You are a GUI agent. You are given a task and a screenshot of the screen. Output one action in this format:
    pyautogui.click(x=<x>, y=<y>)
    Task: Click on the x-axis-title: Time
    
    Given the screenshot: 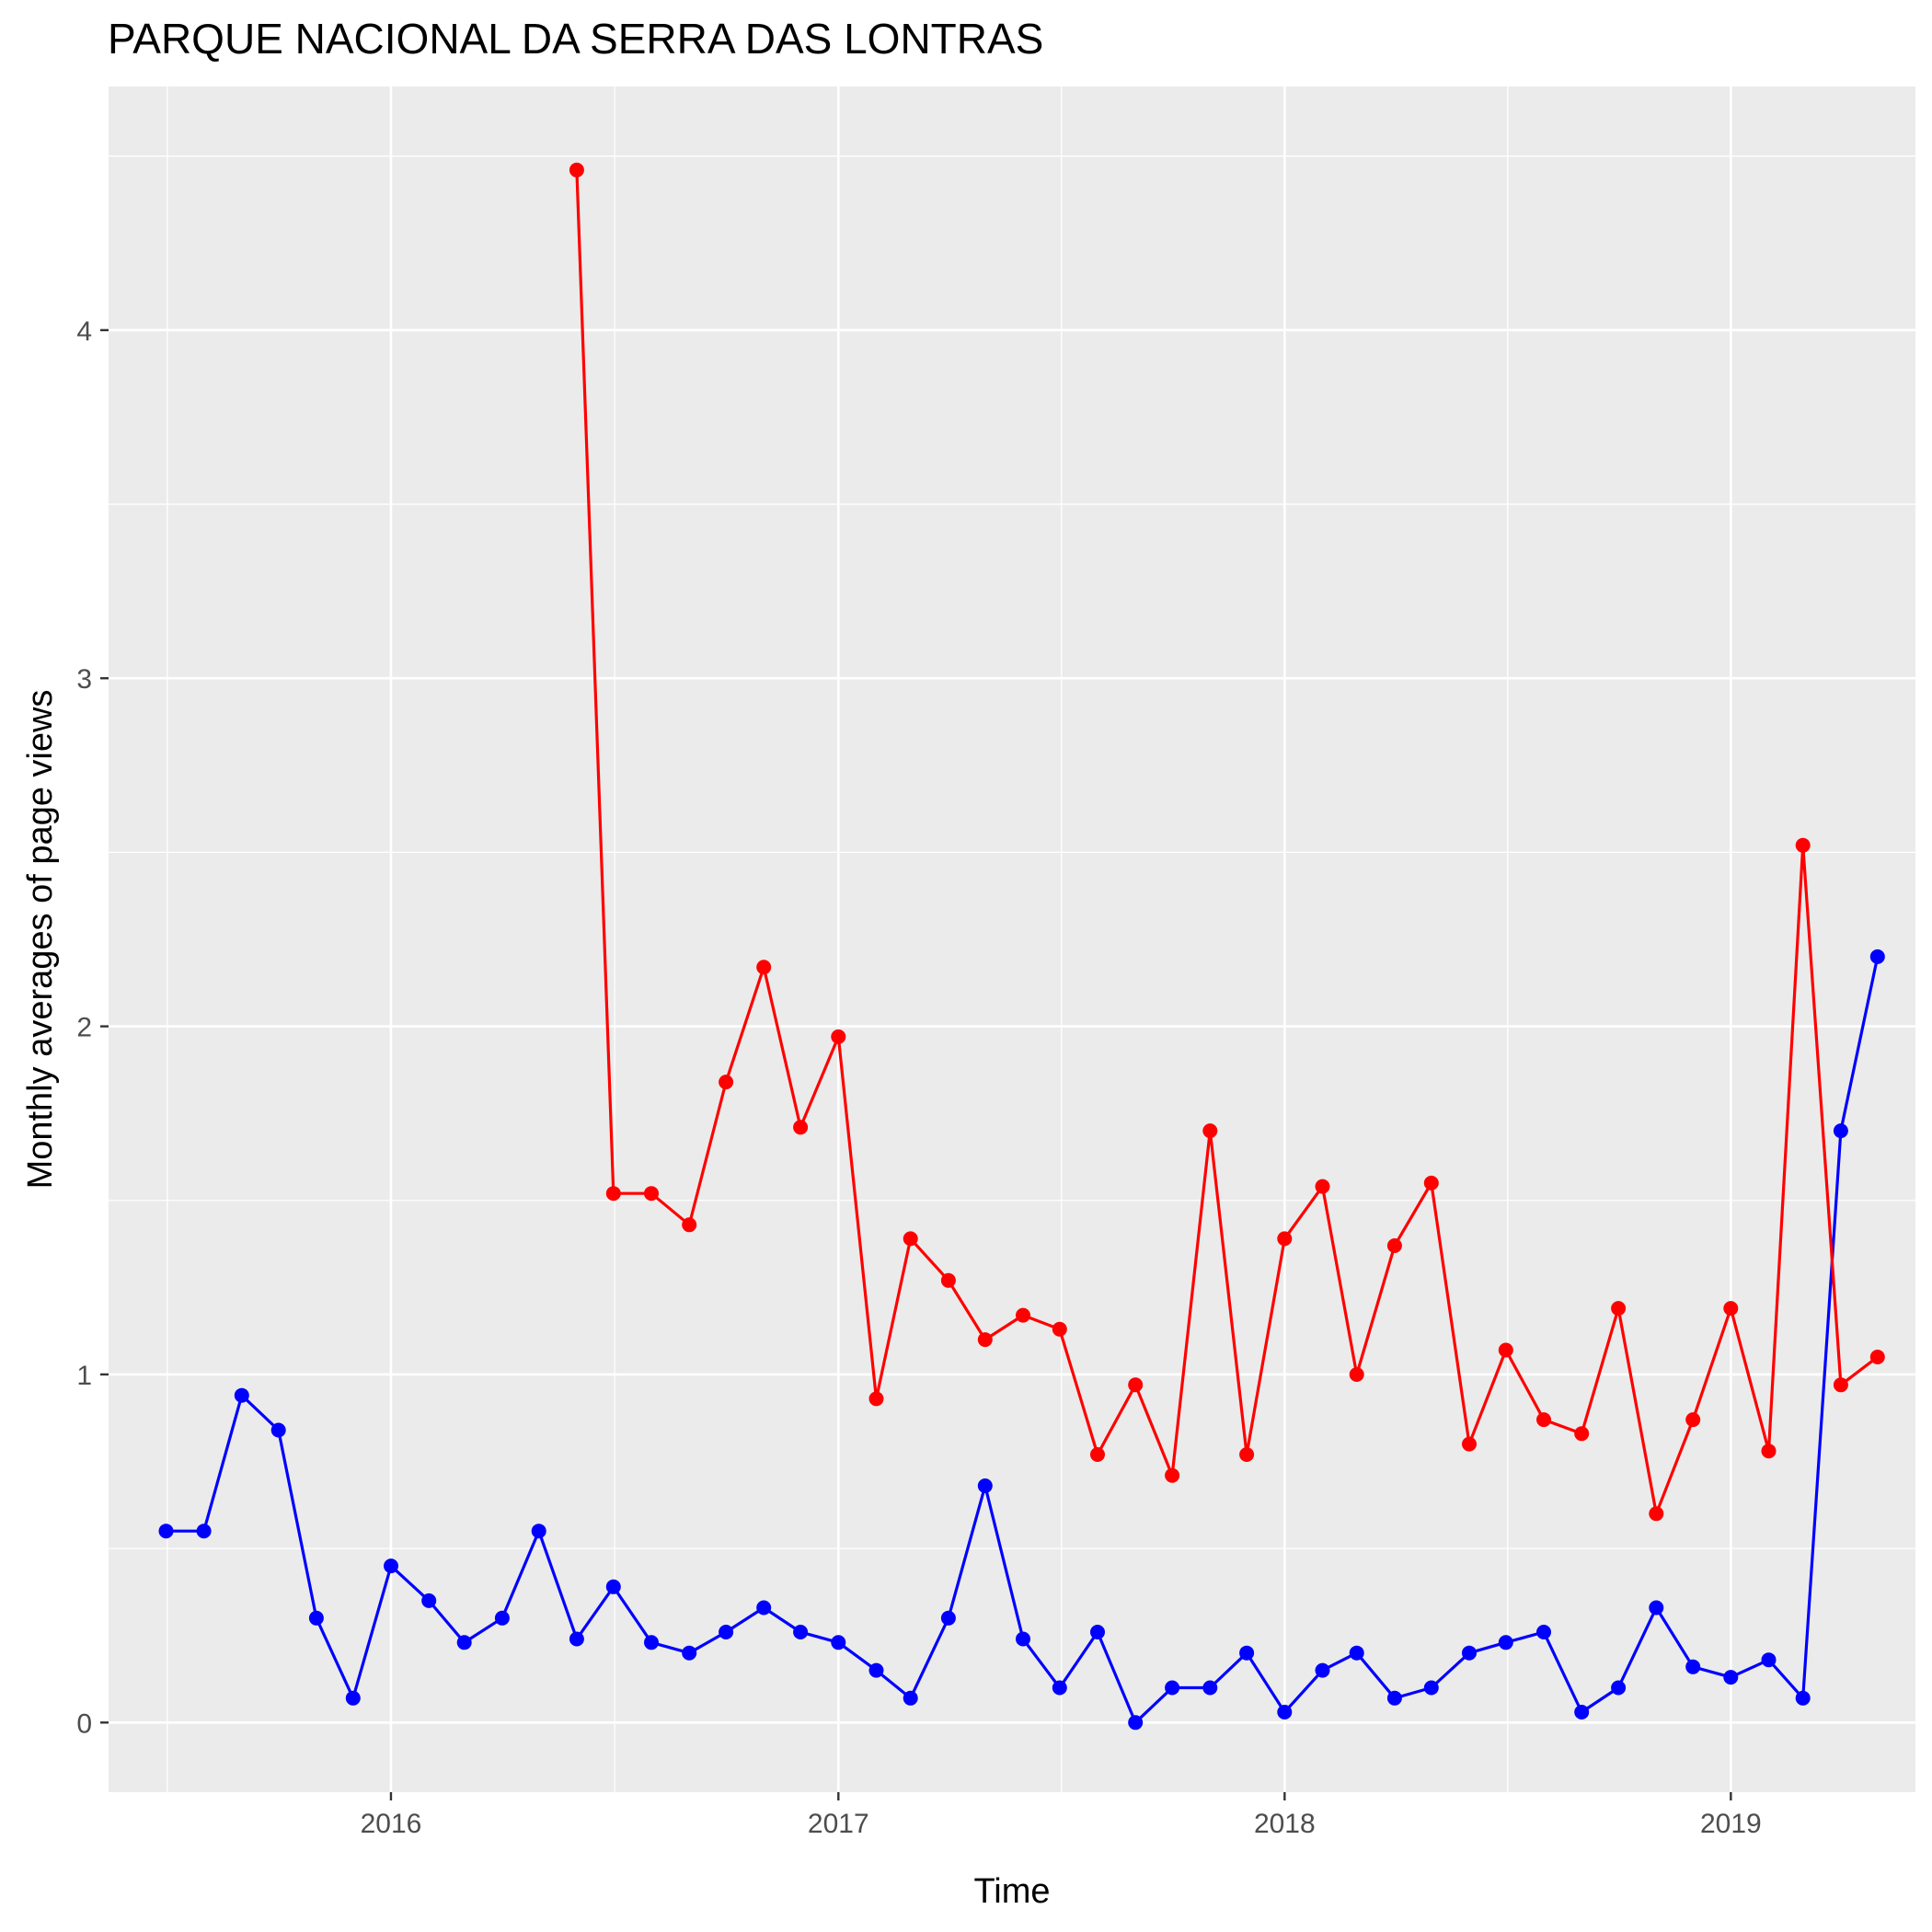 What is the action you would take?
    pyautogui.click(x=1011, y=1891)
    